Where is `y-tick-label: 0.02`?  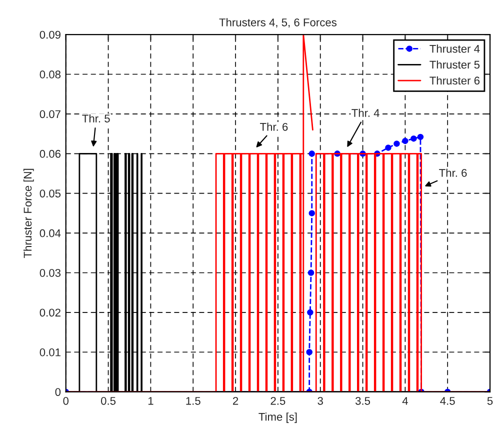
y-tick-label: 0.02 is located at coordinates (50, 312).